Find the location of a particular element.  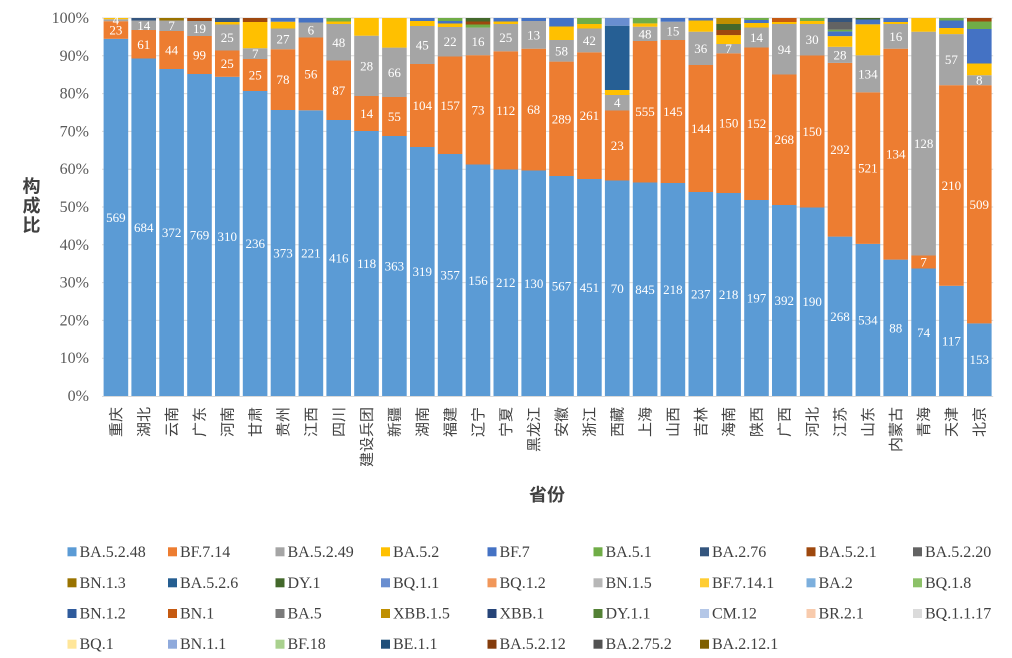

svg-text: BA.5.2.12 is located at coordinates (533, 644).